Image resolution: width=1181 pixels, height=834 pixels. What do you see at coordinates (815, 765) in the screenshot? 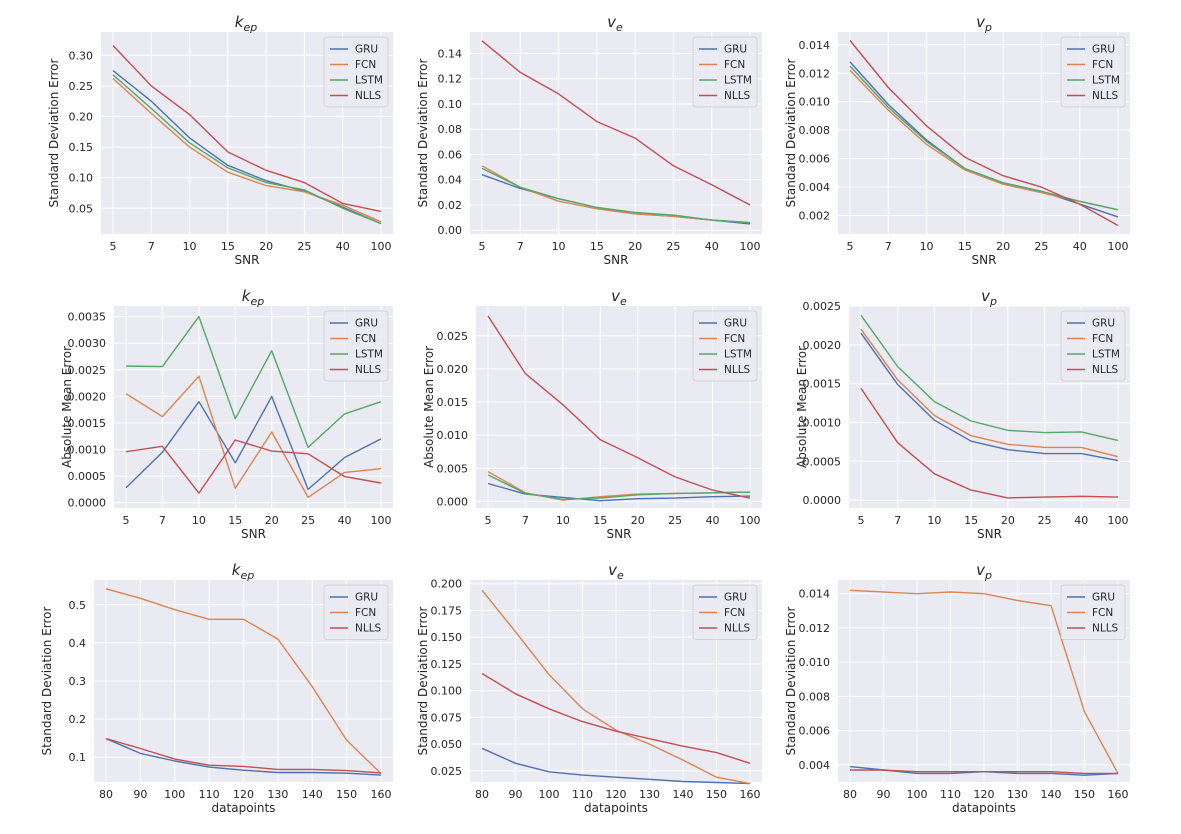
I see `y-tick-label: 0.004` at bounding box center [815, 765].